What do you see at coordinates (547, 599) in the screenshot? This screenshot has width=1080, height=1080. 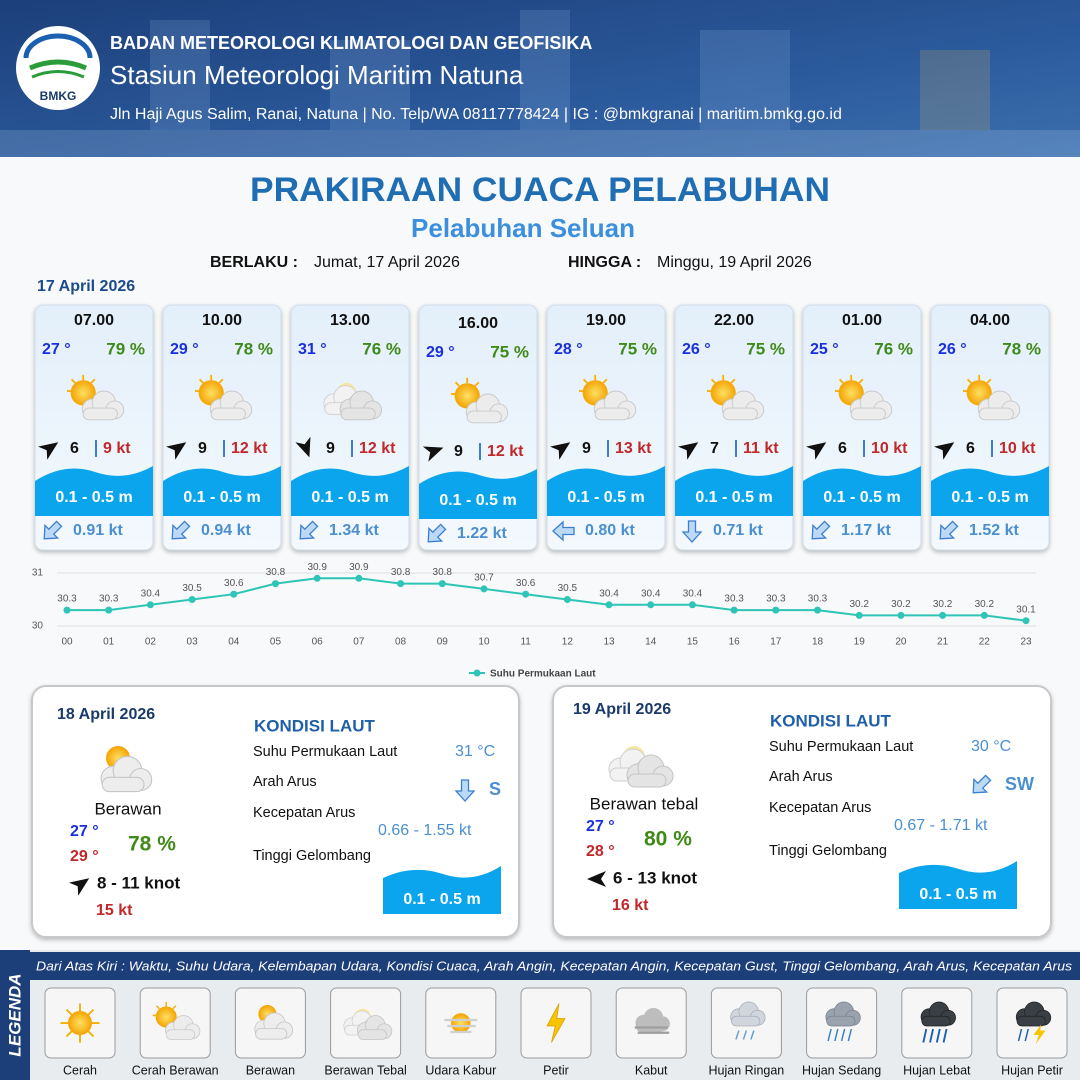 I see `sst-line` at bounding box center [547, 599].